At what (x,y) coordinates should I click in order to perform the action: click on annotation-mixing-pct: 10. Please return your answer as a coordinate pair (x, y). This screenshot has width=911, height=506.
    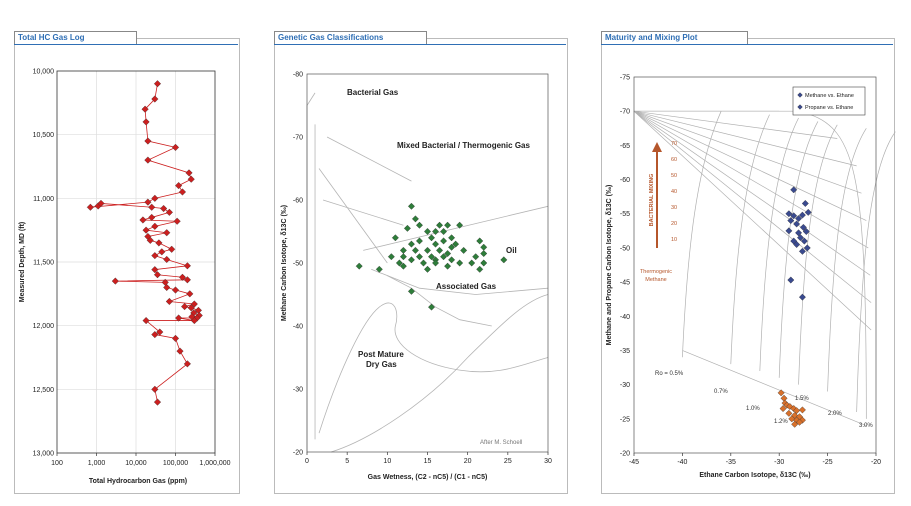
    Looking at the image, I should click on (674, 240).